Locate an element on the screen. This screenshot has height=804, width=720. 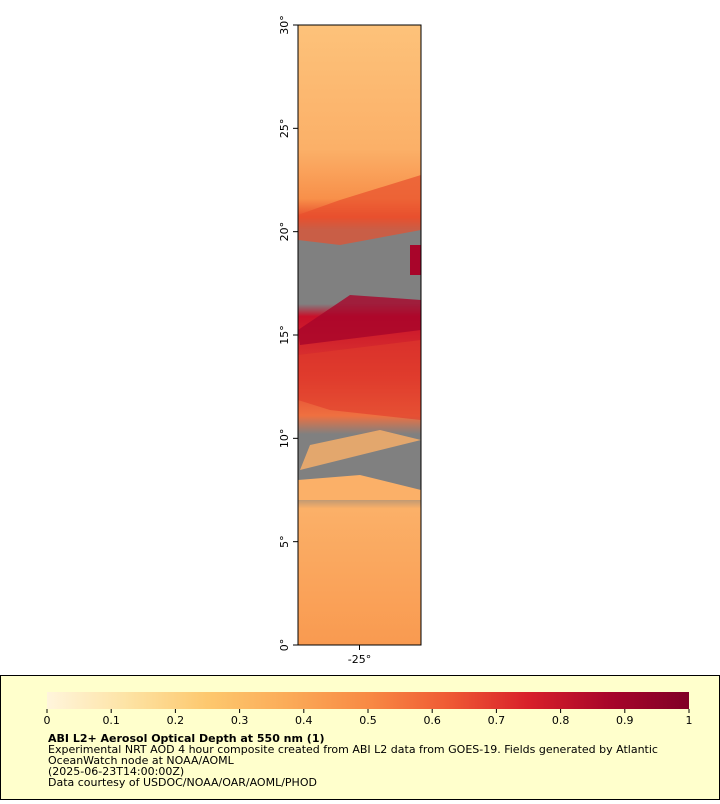
lat-tick-label: 0° is located at coordinates (284, 645).